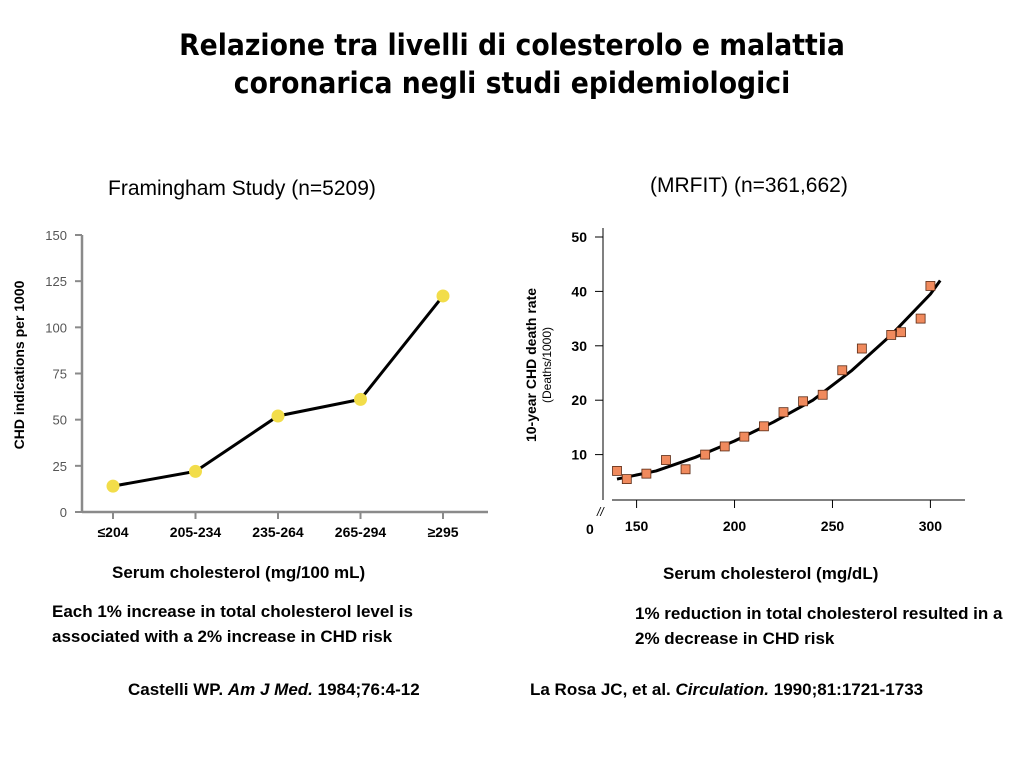 The width and height of the screenshot is (1024, 768). I want to click on framingham-y-tick-label: 150, so click(56, 235).